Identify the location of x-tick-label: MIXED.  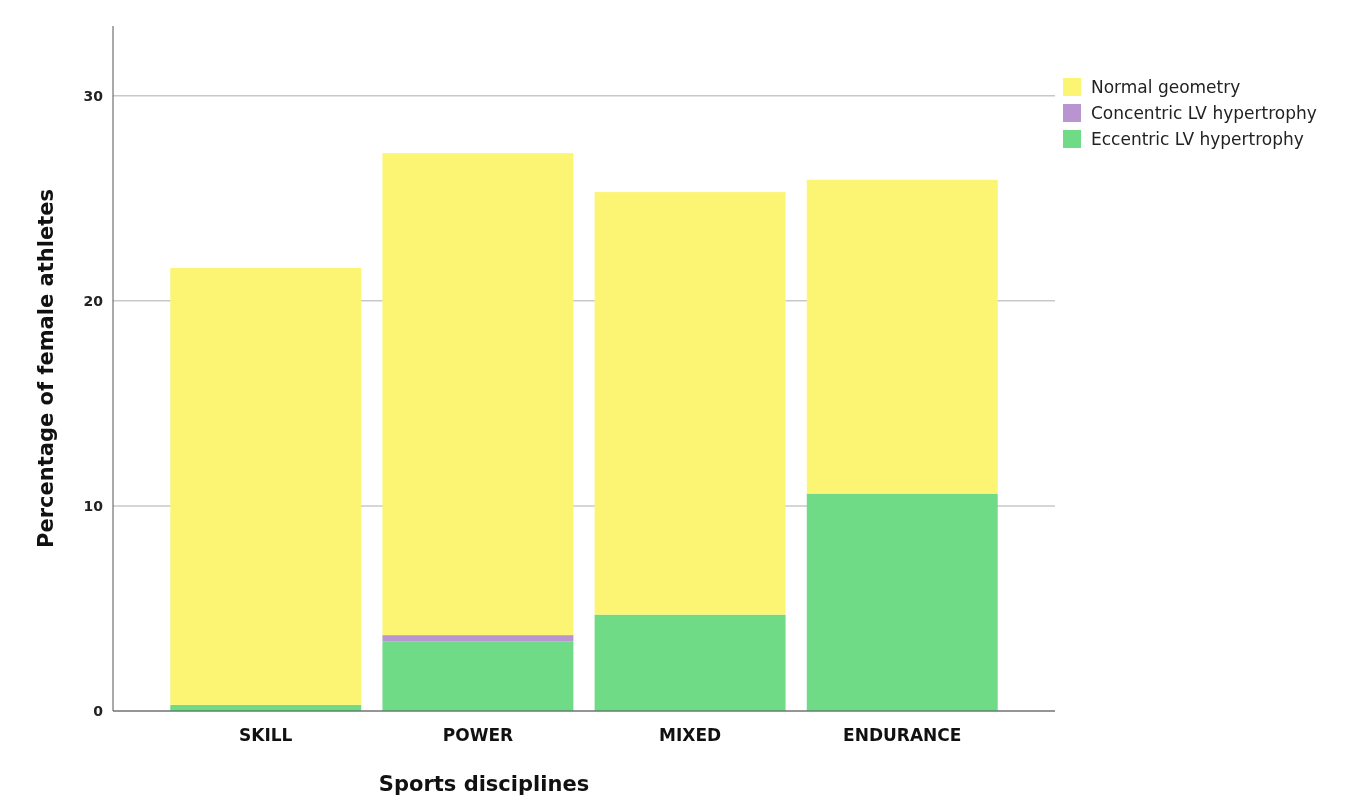
(690, 735).